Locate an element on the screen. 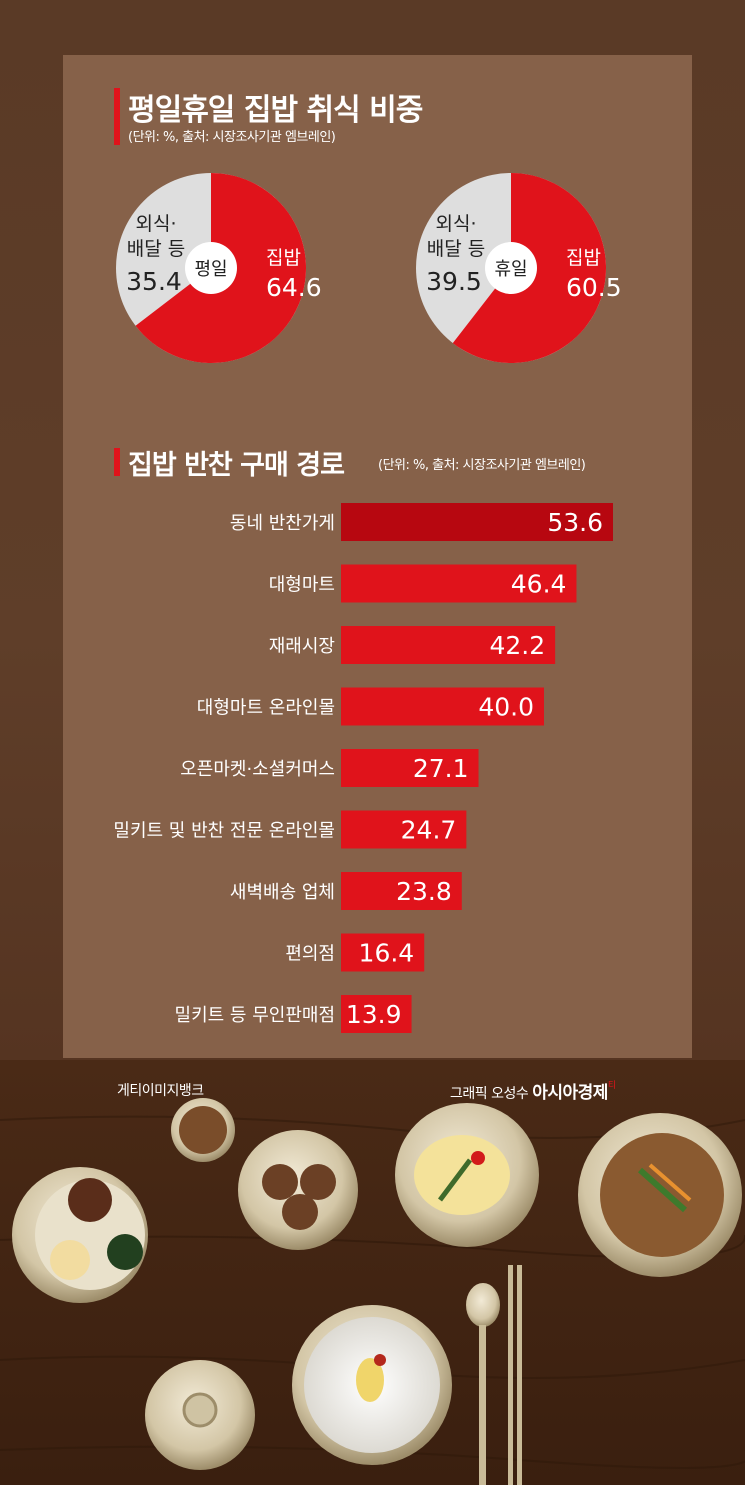 This screenshot has height=1485, width=745. bar-value-2: 46.4 is located at coordinates (539, 584).